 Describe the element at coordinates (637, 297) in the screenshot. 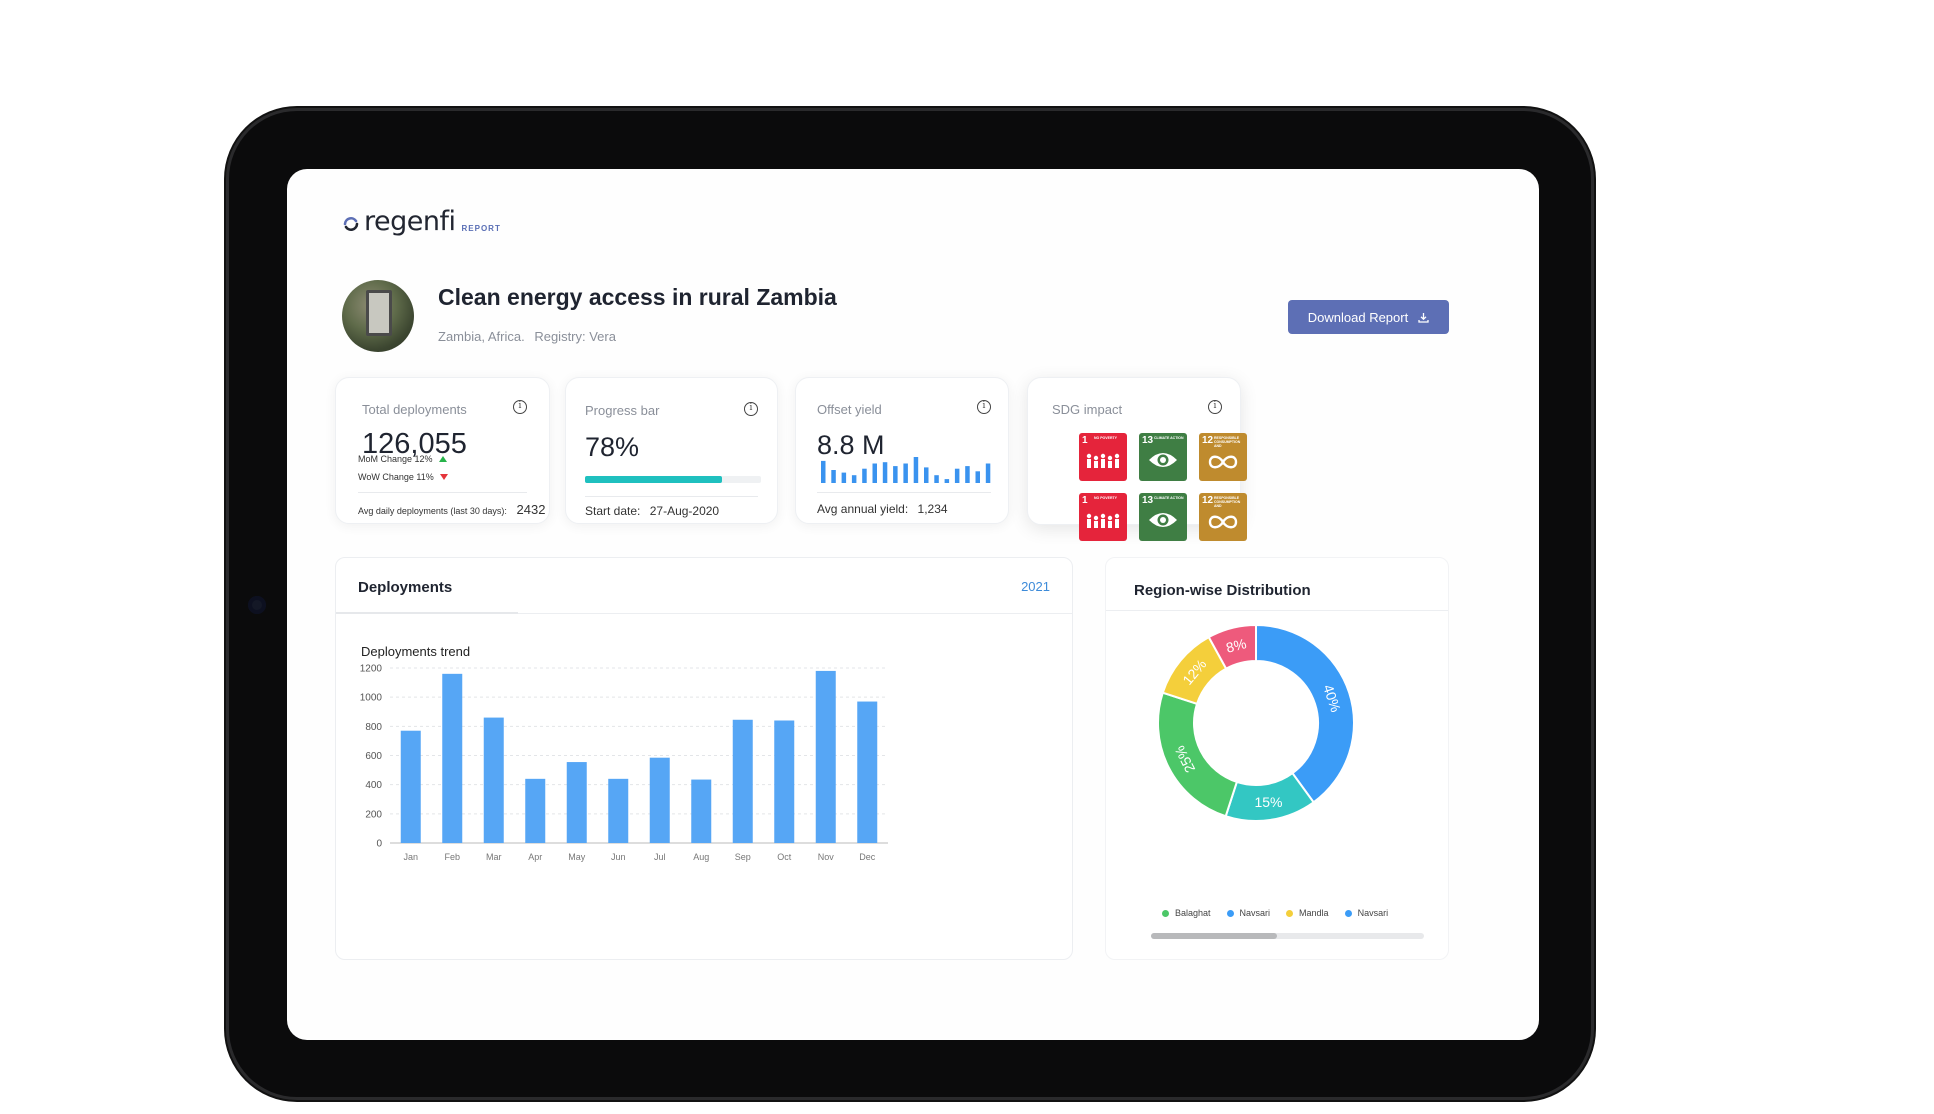

I see `project-title: Clean energy access in rural Zambia` at that location.